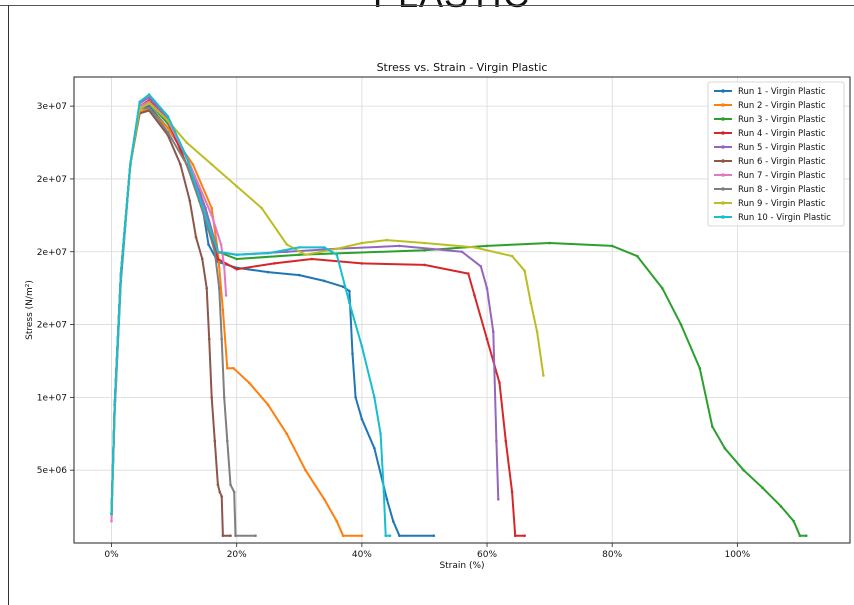  What do you see at coordinates (52, 107) in the screenshot?
I see `y-tick-label: 3e+07` at bounding box center [52, 107].